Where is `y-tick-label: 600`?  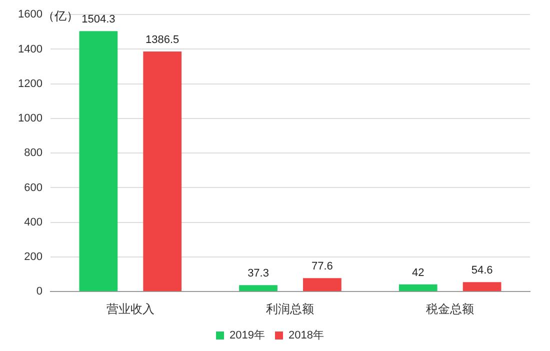
y-tick-label: 600 is located at coordinates (33, 188).